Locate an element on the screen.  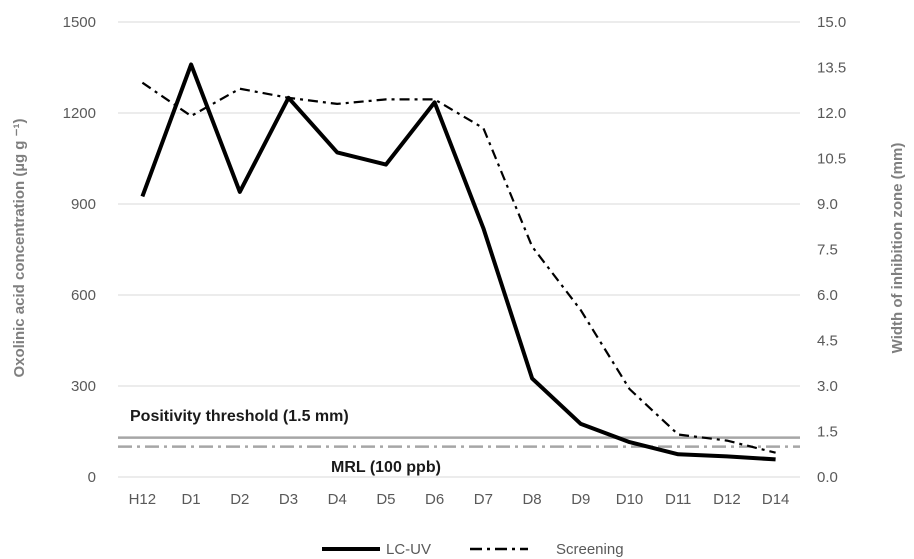
x-tick-label: H12 is located at coordinates (143, 499).